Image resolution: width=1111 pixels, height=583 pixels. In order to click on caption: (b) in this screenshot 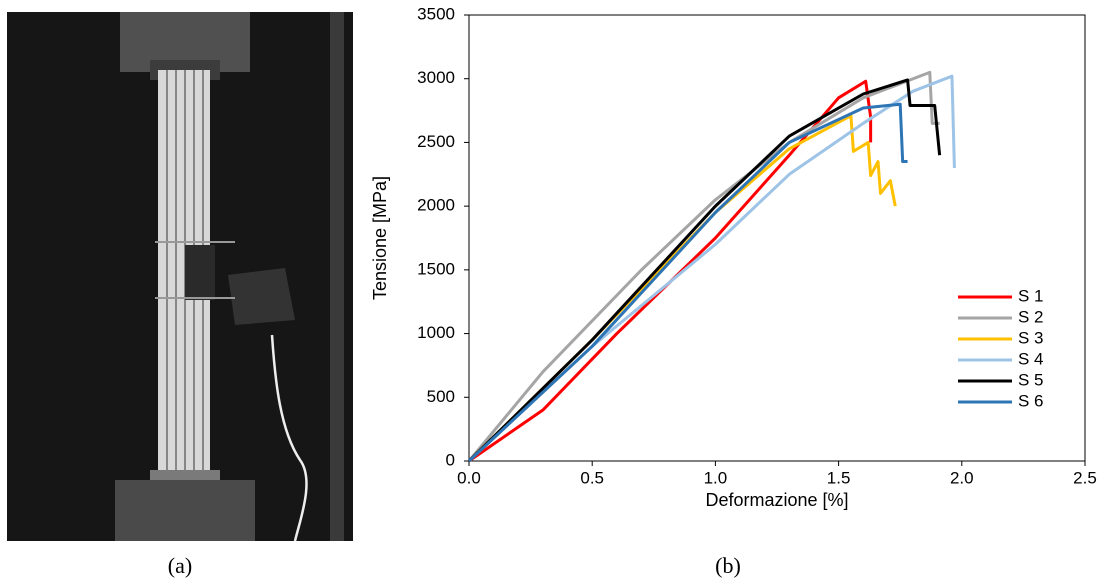, I will do `click(728, 565)`.